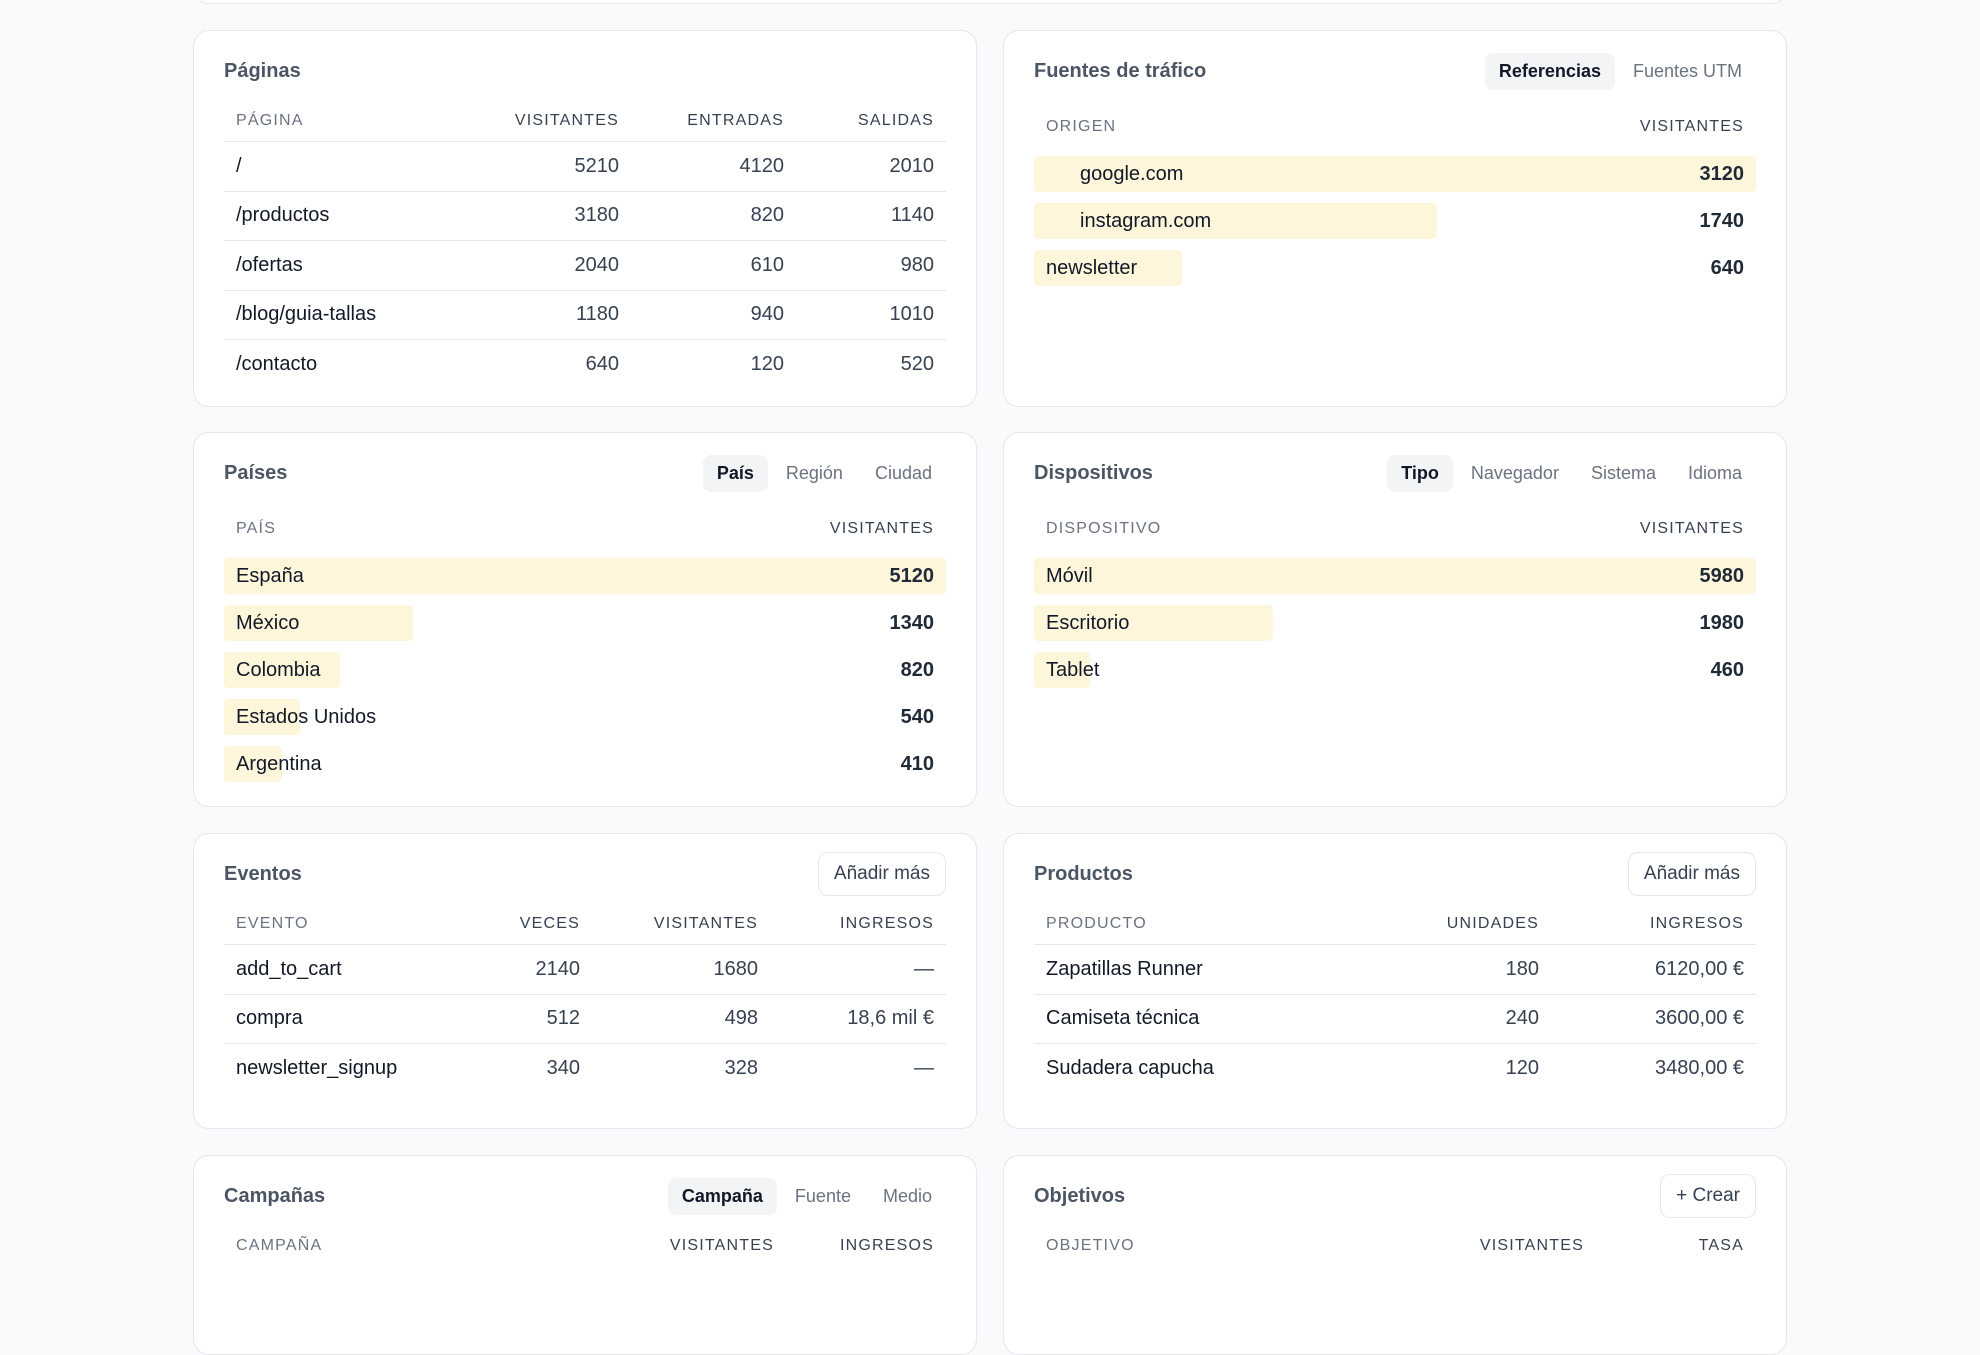  I want to click on tab: Campaña, so click(722, 1196).